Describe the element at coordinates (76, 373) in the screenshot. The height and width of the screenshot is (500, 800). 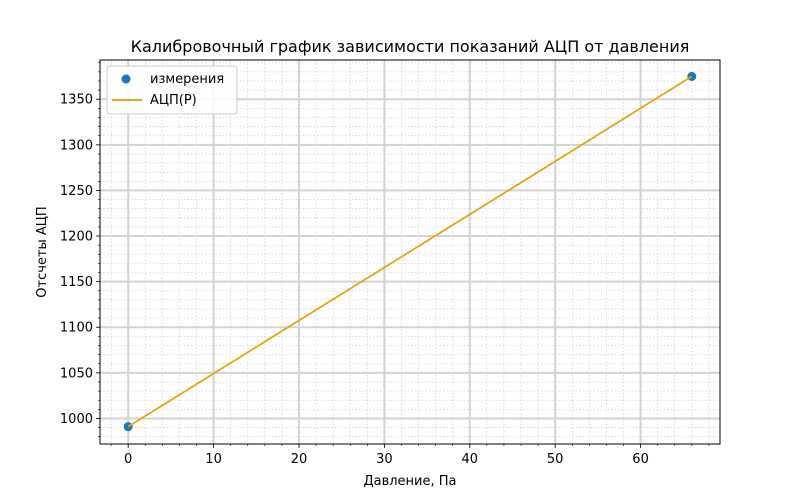
I see `y-tick-label: 1050` at that location.